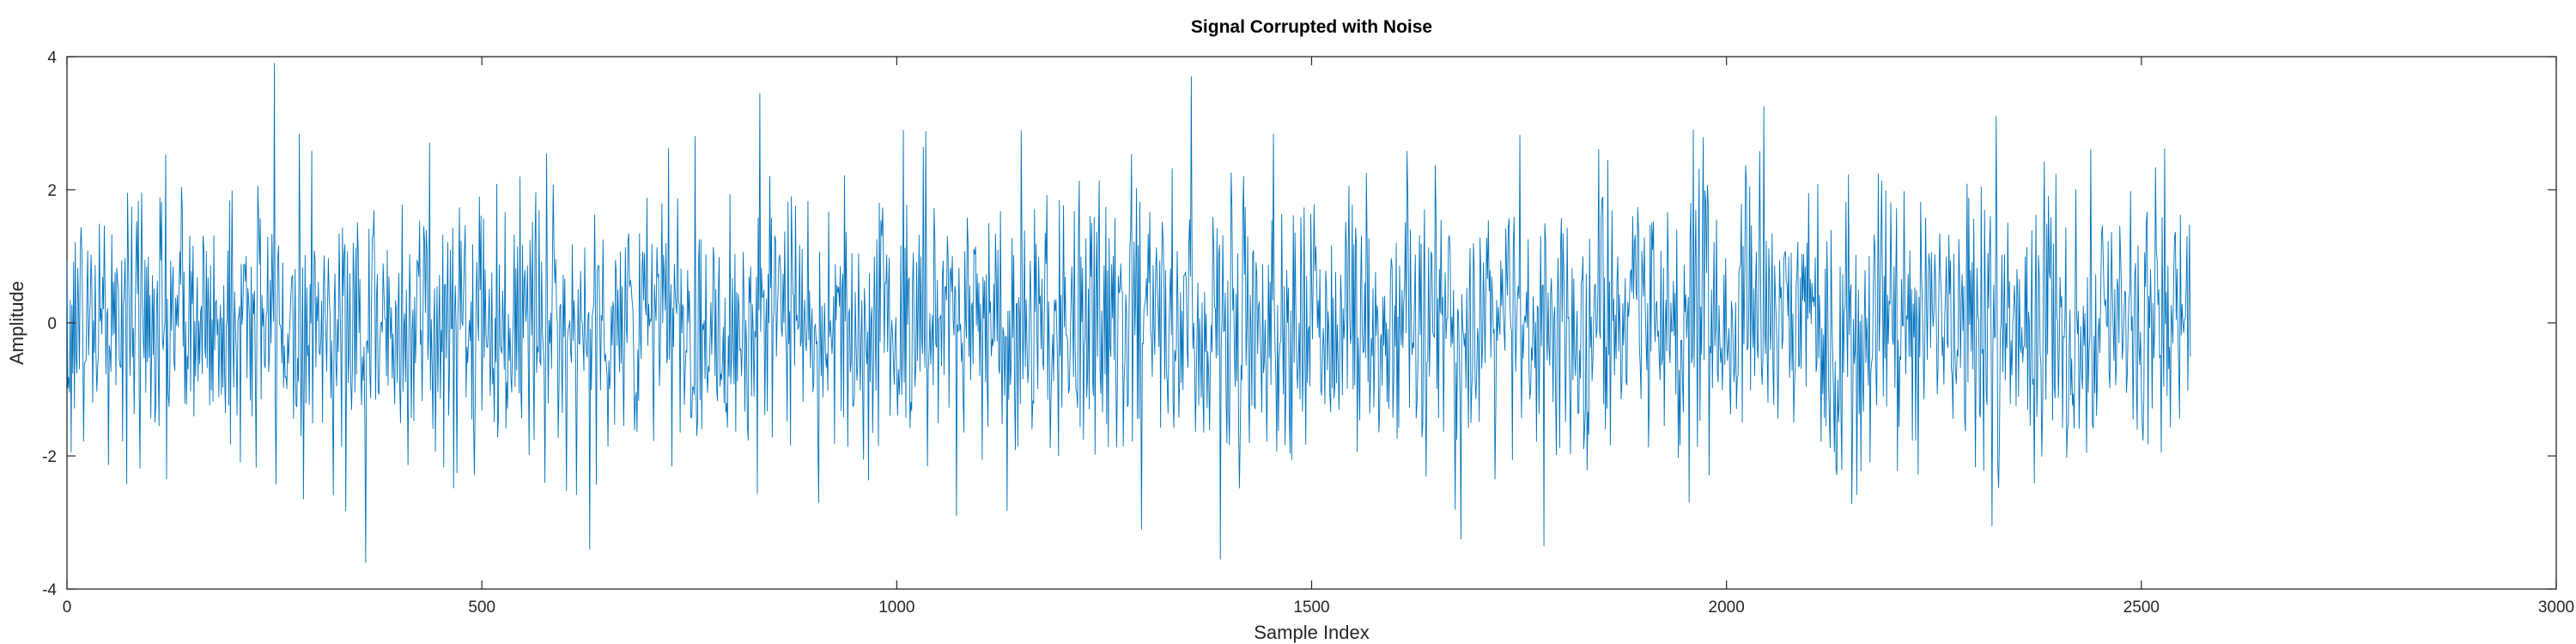  Describe the element at coordinates (481, 607) in the screenshot. I see `x-tick-label: 500` at that location.